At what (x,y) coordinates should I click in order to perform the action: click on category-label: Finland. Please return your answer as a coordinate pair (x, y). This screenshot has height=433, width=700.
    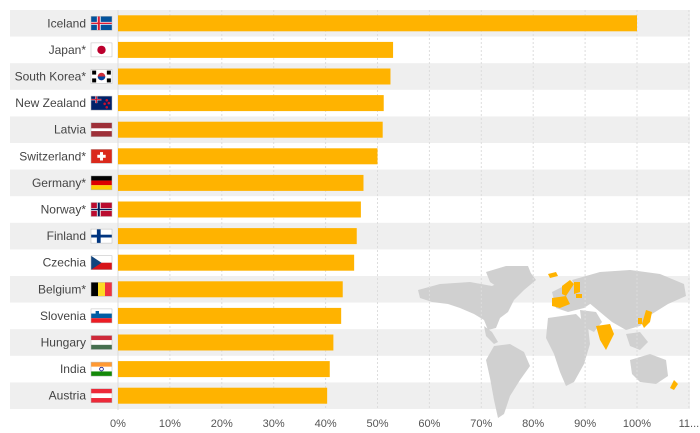
    Looking at the image, I should click on (66, 236).